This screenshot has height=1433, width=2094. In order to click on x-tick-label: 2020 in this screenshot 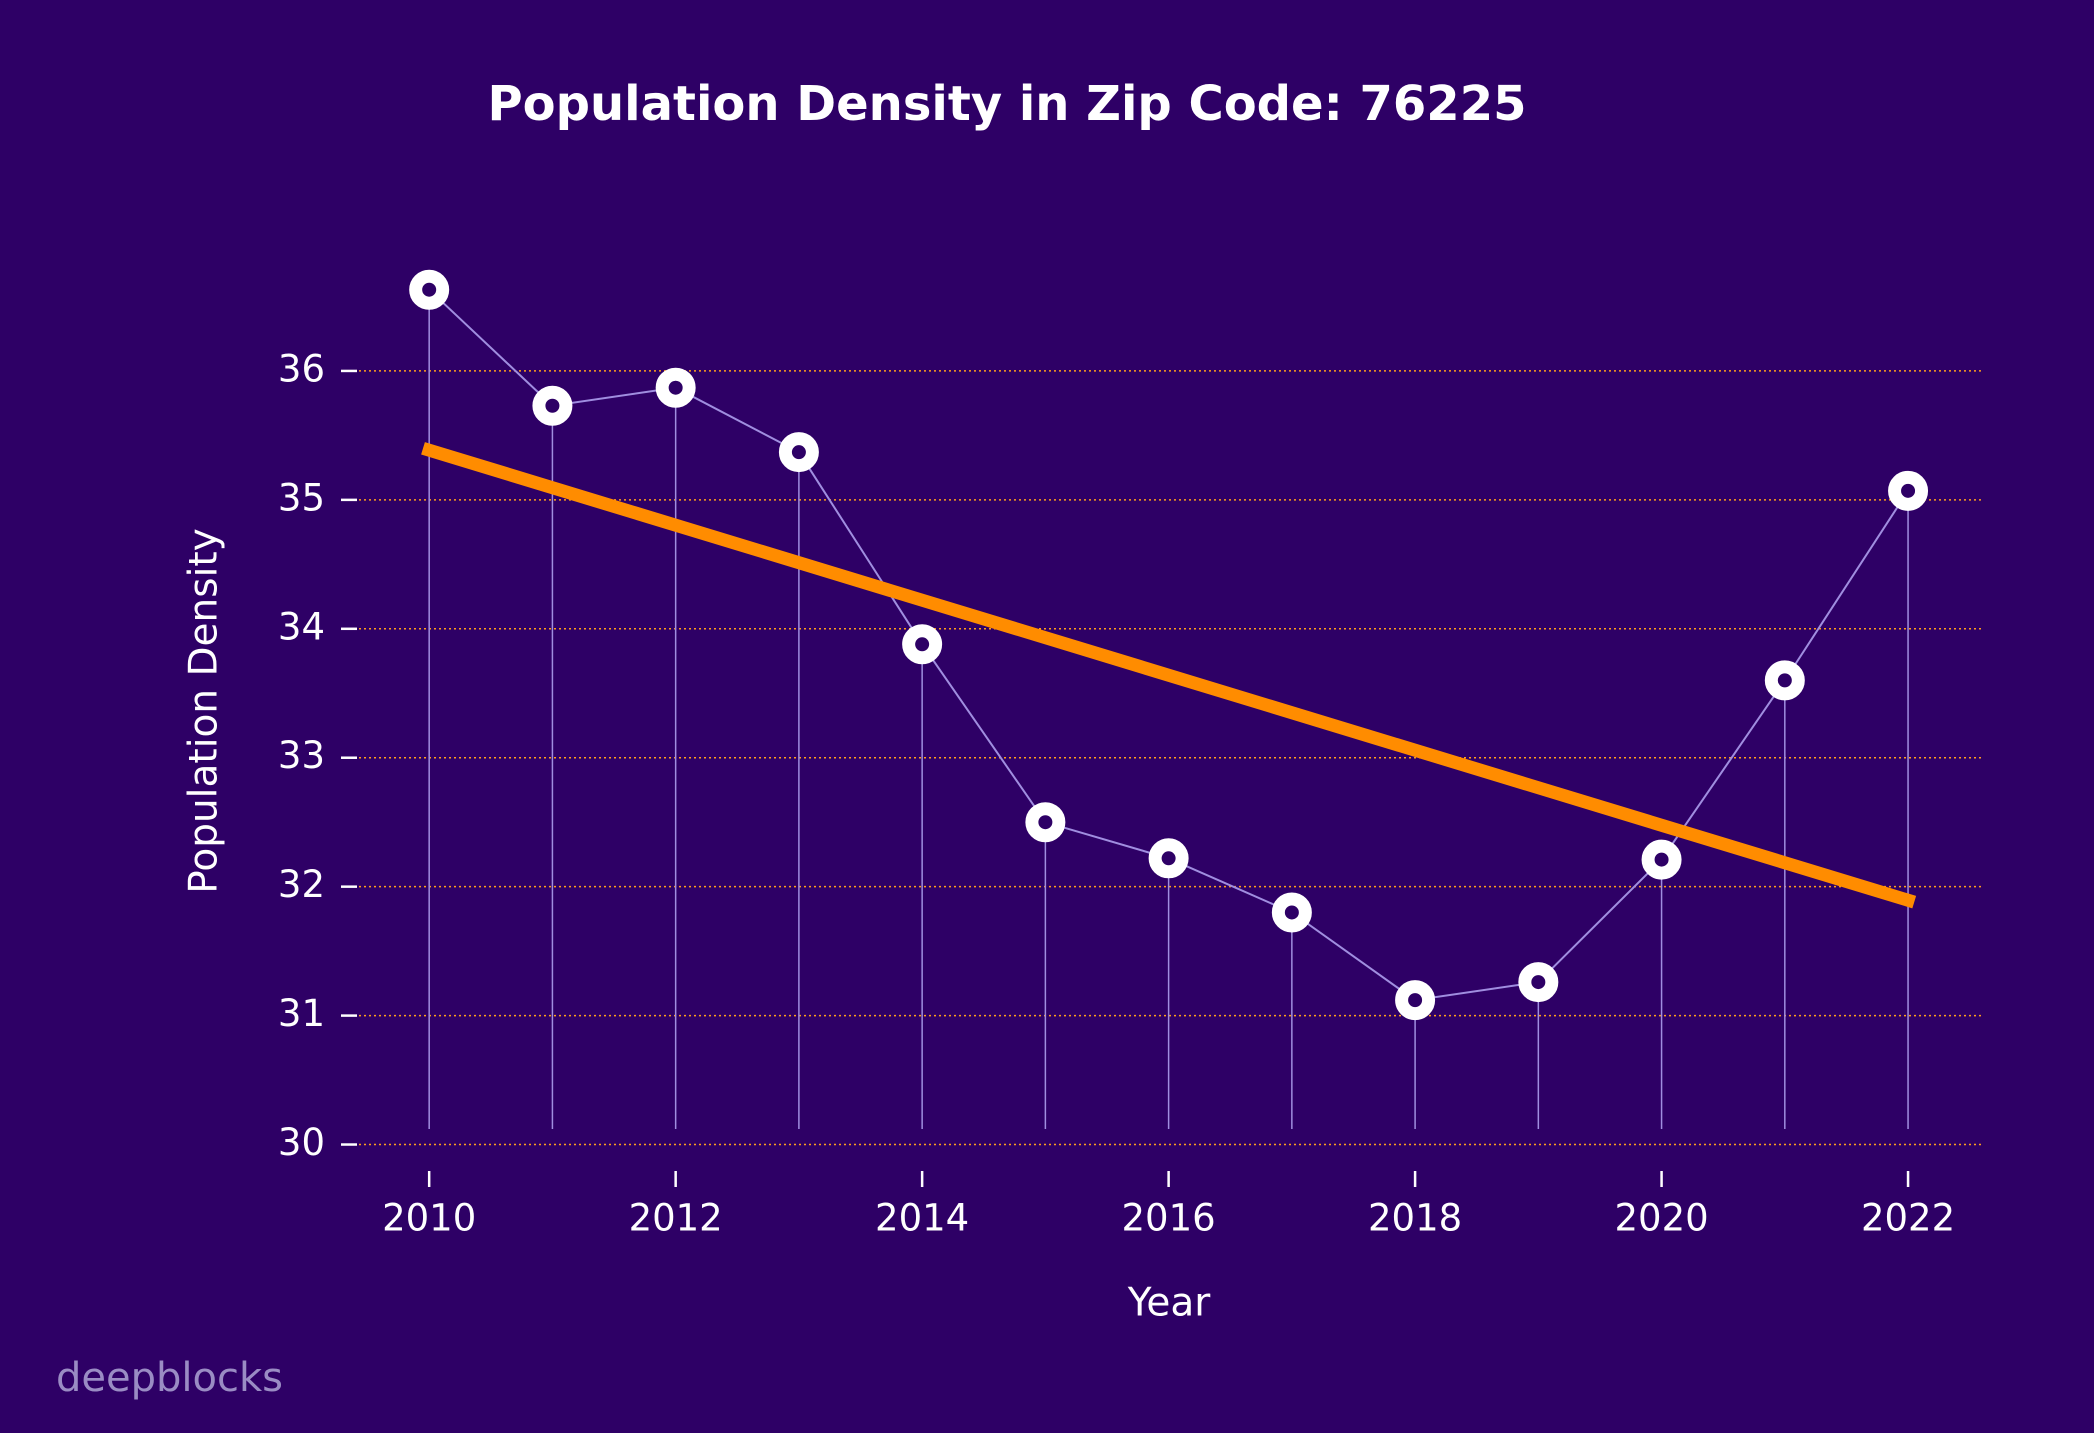, I will do `click(1661, 1218)`.